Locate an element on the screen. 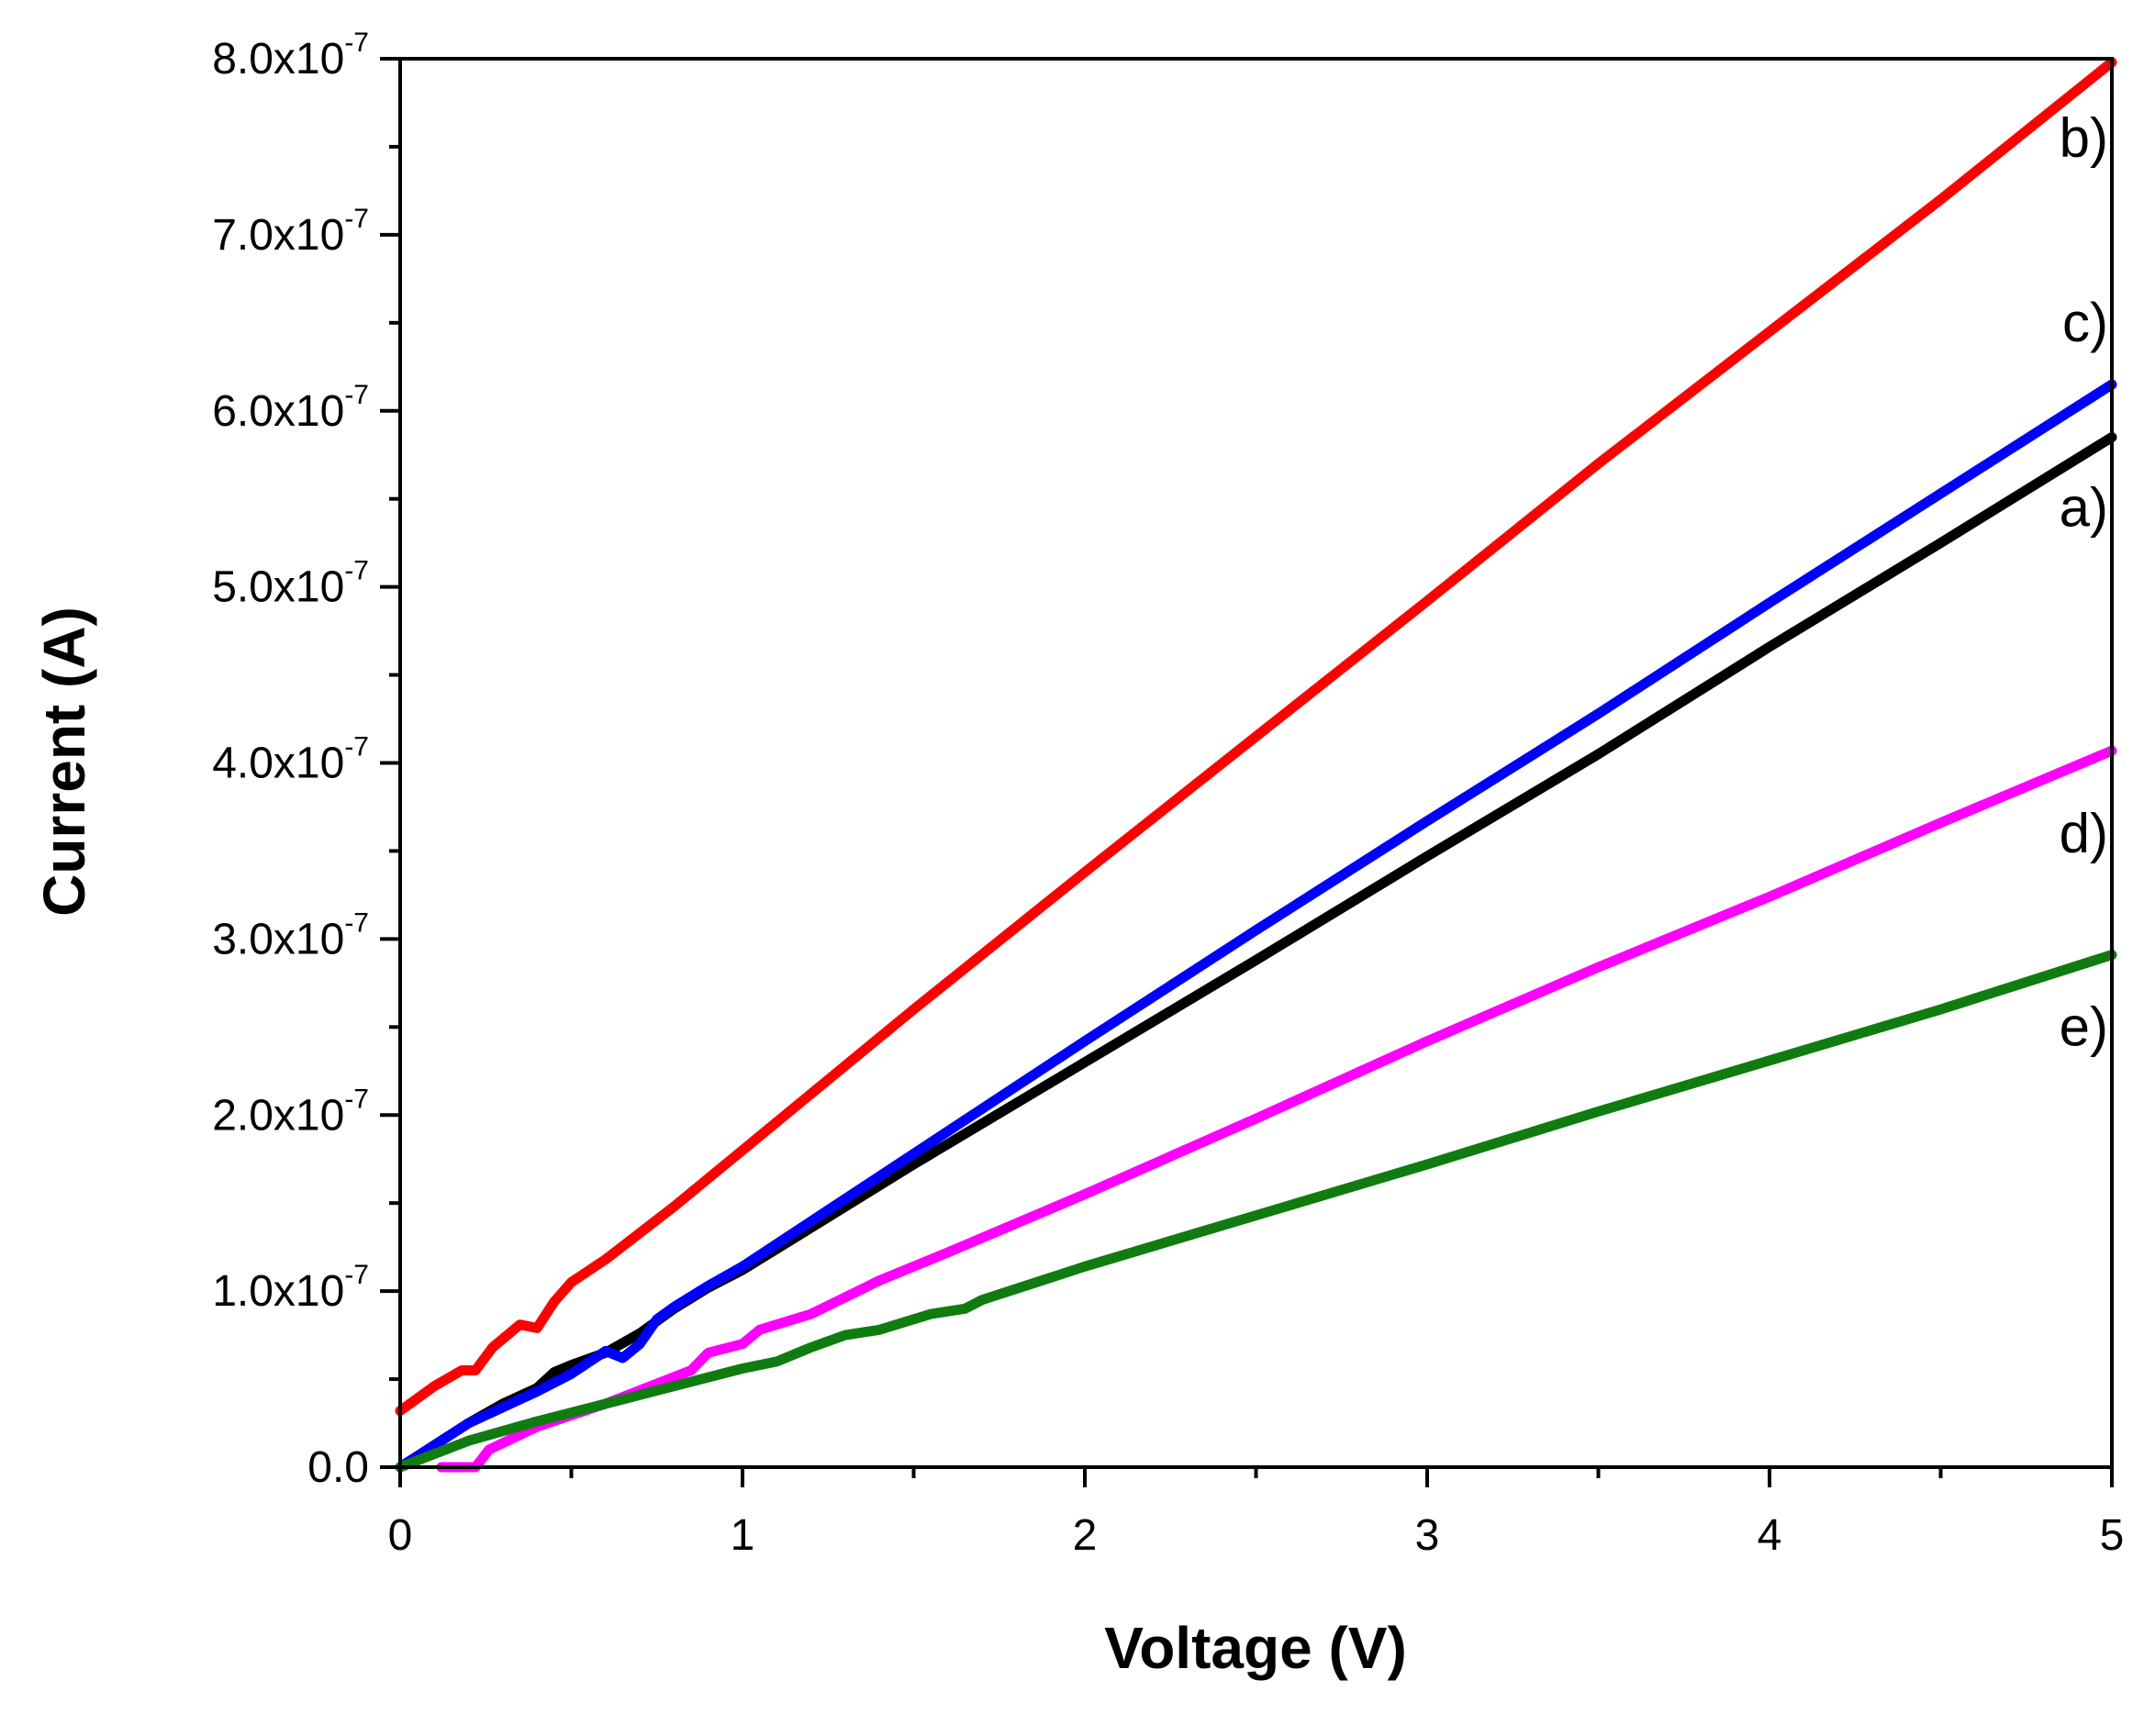 The height and width of the screenshot is (1736, 2155). x-tick-label-4: 4 is located at coordinates (1770, 1535).